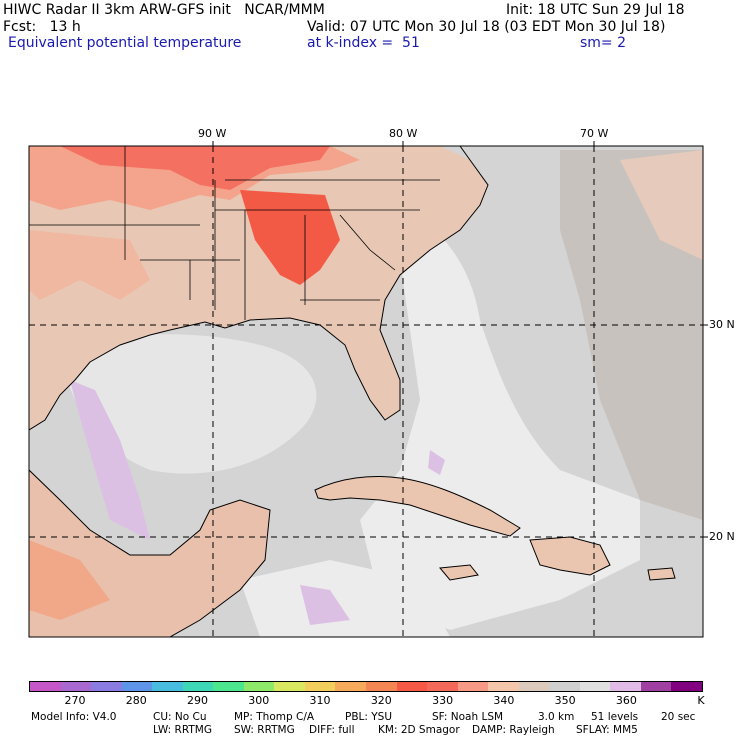  What do you see at coordinates (42, 27) in the screenshot?
I see `forecast-hour: Fcst: 13 h` at bounding box center [42, 27].